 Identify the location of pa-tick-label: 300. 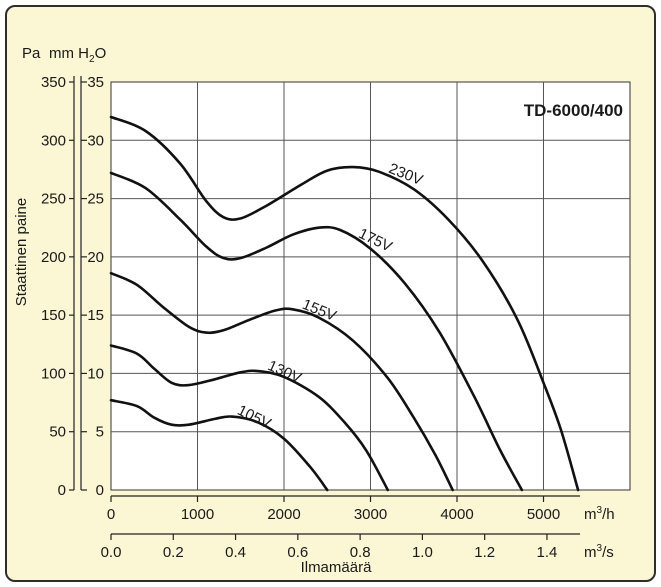
(53, 140).